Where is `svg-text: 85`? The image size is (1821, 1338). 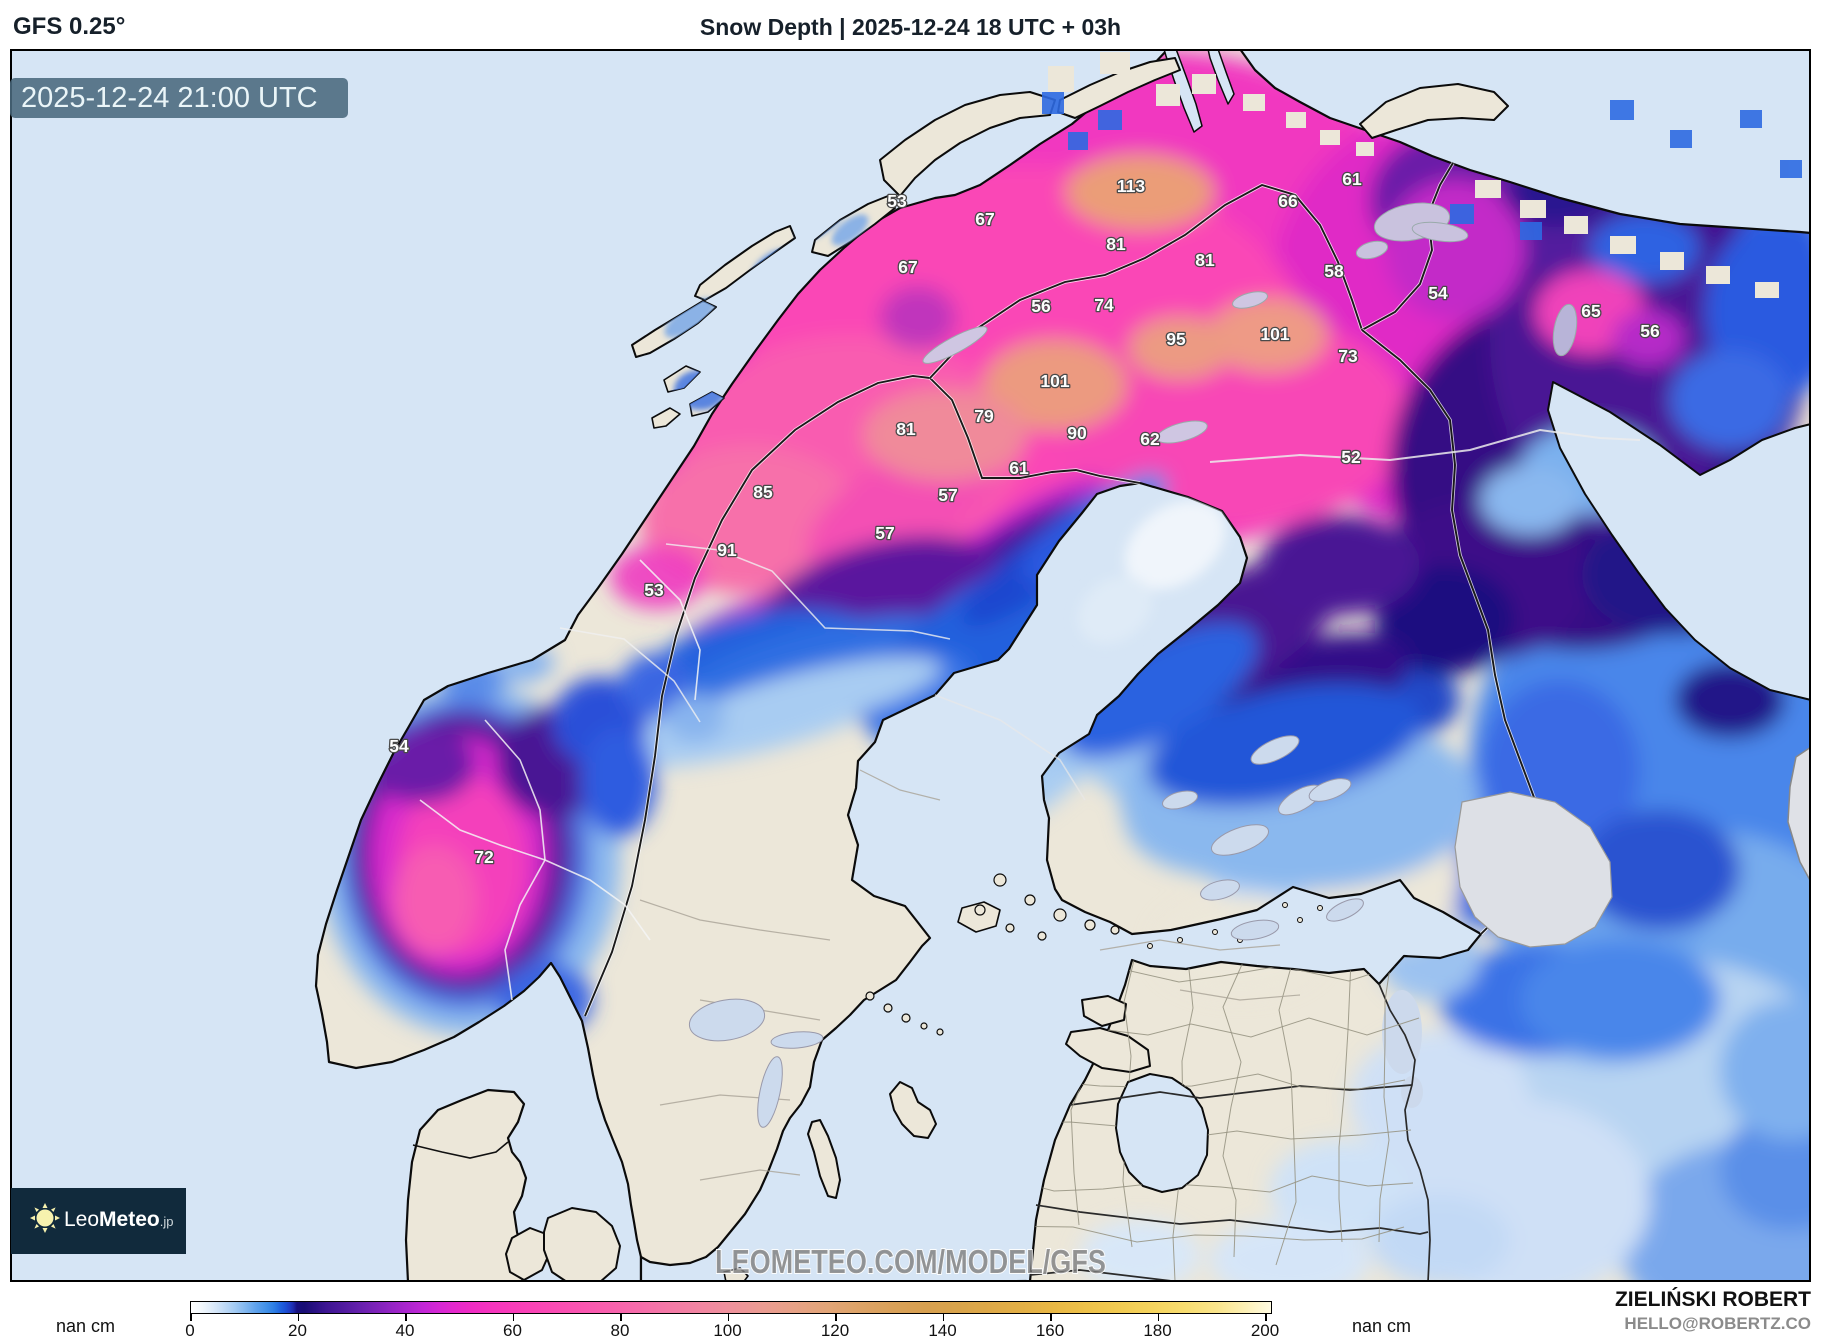
svg-text: 85 is located at coordinates (763, 492).